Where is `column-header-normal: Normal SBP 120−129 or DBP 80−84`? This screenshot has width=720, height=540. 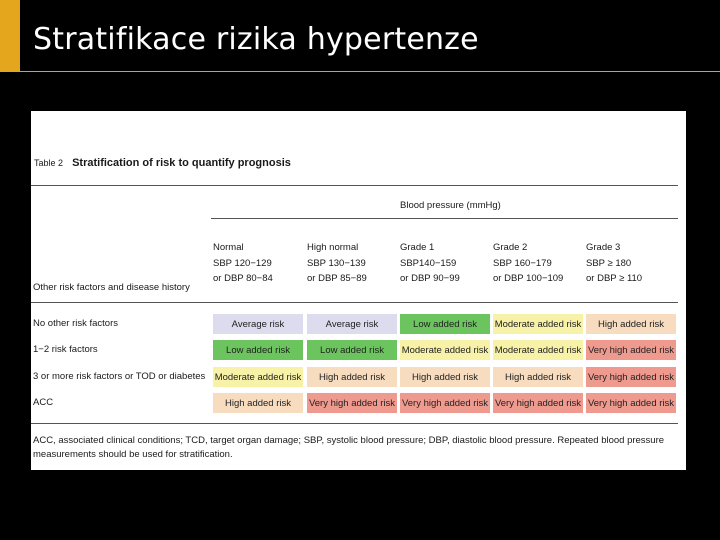 column-header-normal: Normal SBP 120−129 or DBP 80−84 is located at coordinates (258, 263).